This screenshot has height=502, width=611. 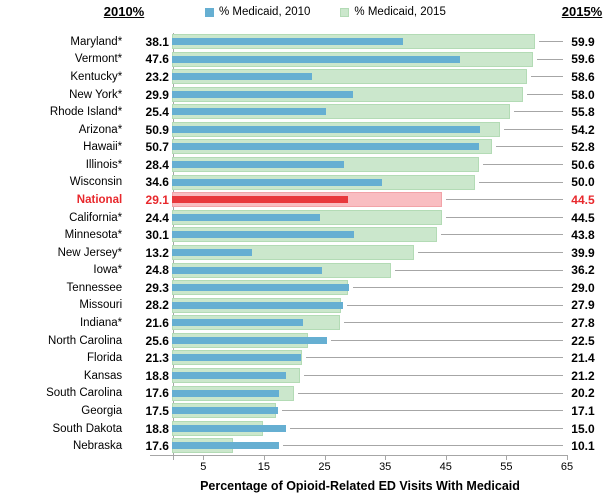 I want to click on value-2010: 24.8, so click(x=157, y=270).